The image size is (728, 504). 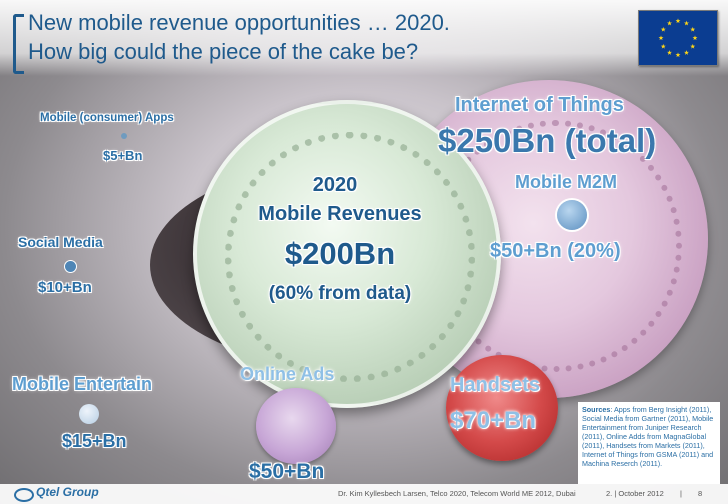 What do you see at coordinates (572, 215) in the screenshot?
I see `m2m-dot` at bounding box center [572, 215].